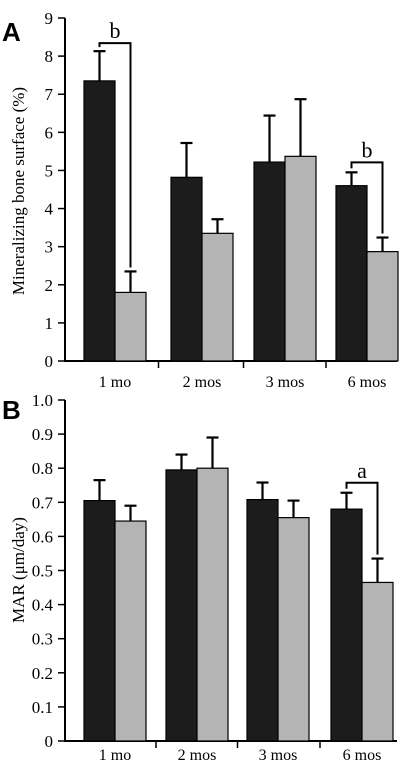 Image resolution: width=400 pixels, height=764 pixels. Describe the element at coordinates (42, 434) in the screenshot. I see `y-tick-label: 0.9` at that location.